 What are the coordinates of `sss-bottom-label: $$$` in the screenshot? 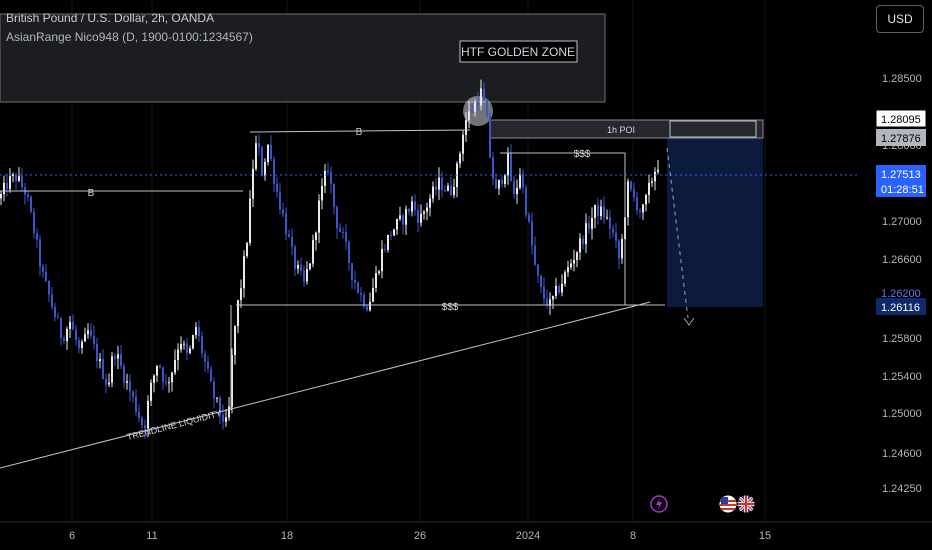 It's located at (450, 307).